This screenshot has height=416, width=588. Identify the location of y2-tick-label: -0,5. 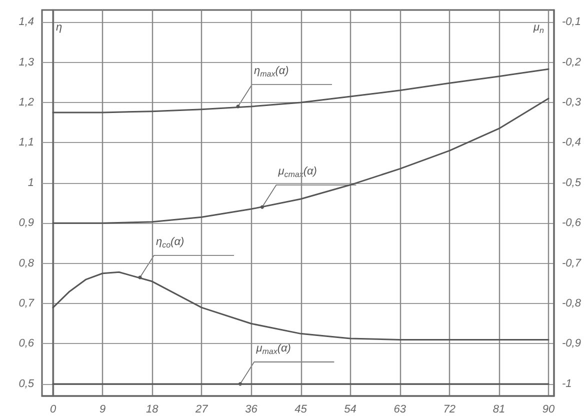
(572, 182).